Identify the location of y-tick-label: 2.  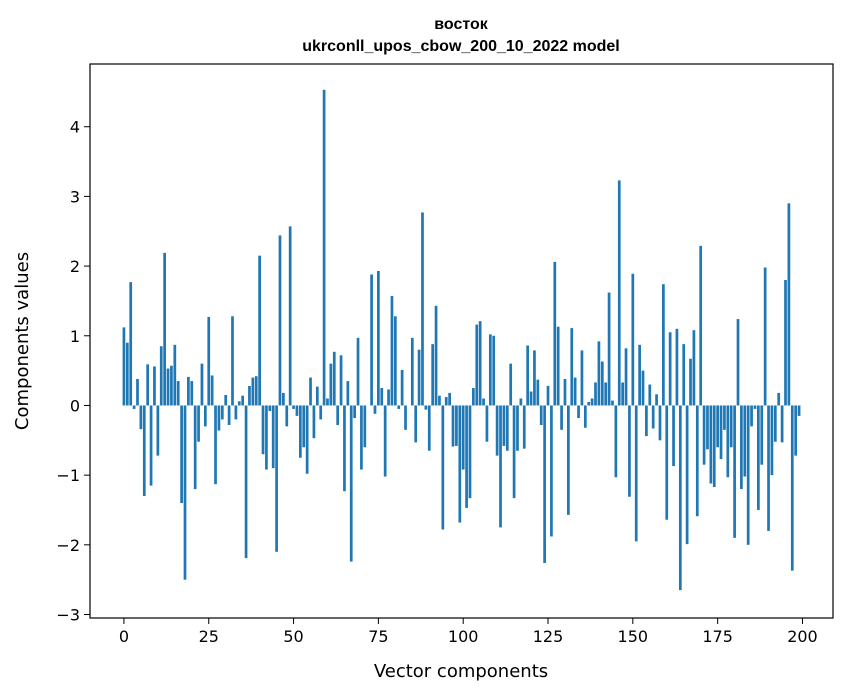
(75, 266).